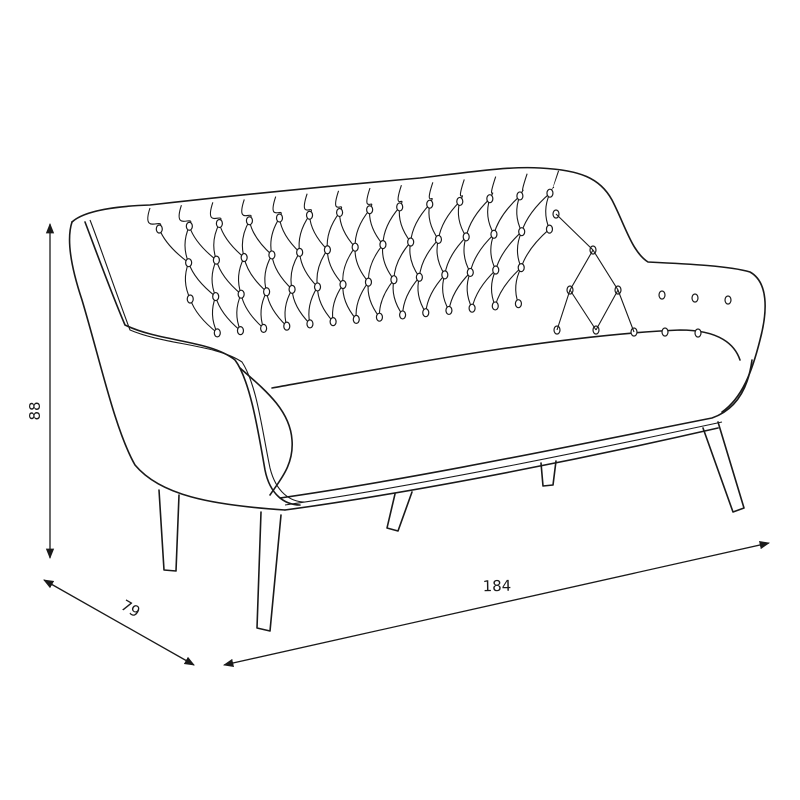 The image size is (800, 800). What do you see at coordinates (399, 511) in the screenshot?
I see `leg-middle-front` at bounding box center [399, 511].